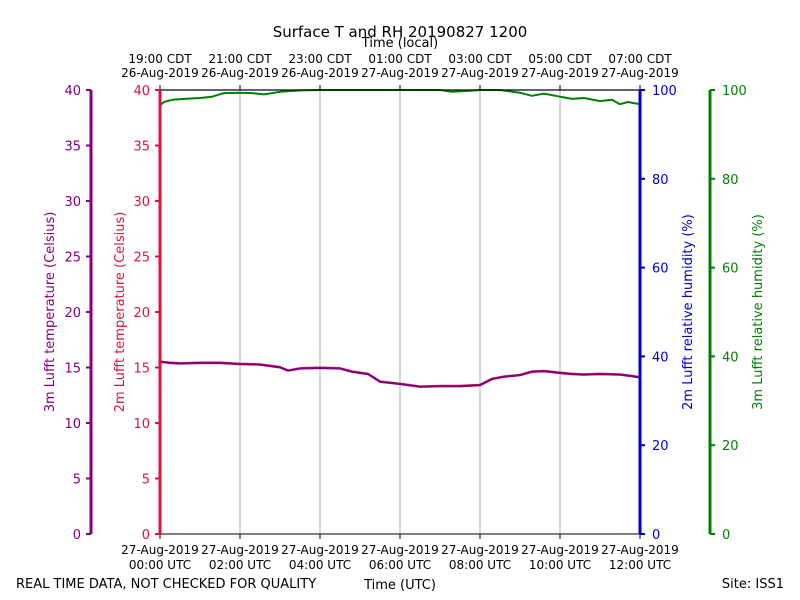 Image resolution: width=800 pixels, height=600 pixels. What do you see at coordinates (688, 312) in the screenshot?
I see `rh-2m-axis-title: 2m Lufft relative humidity (%)` at bounding box center [688, 312].